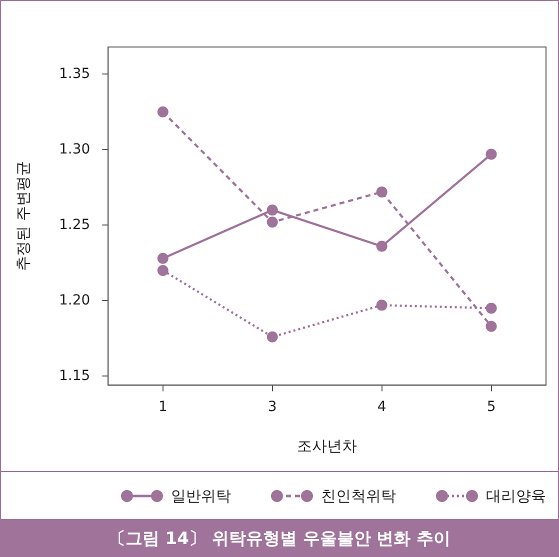 The image size is (559, 557). What do you see at coordinates (163, 407) in the screenshot?
I see `x-tick-label: 1` at bounding box center [163, 407].